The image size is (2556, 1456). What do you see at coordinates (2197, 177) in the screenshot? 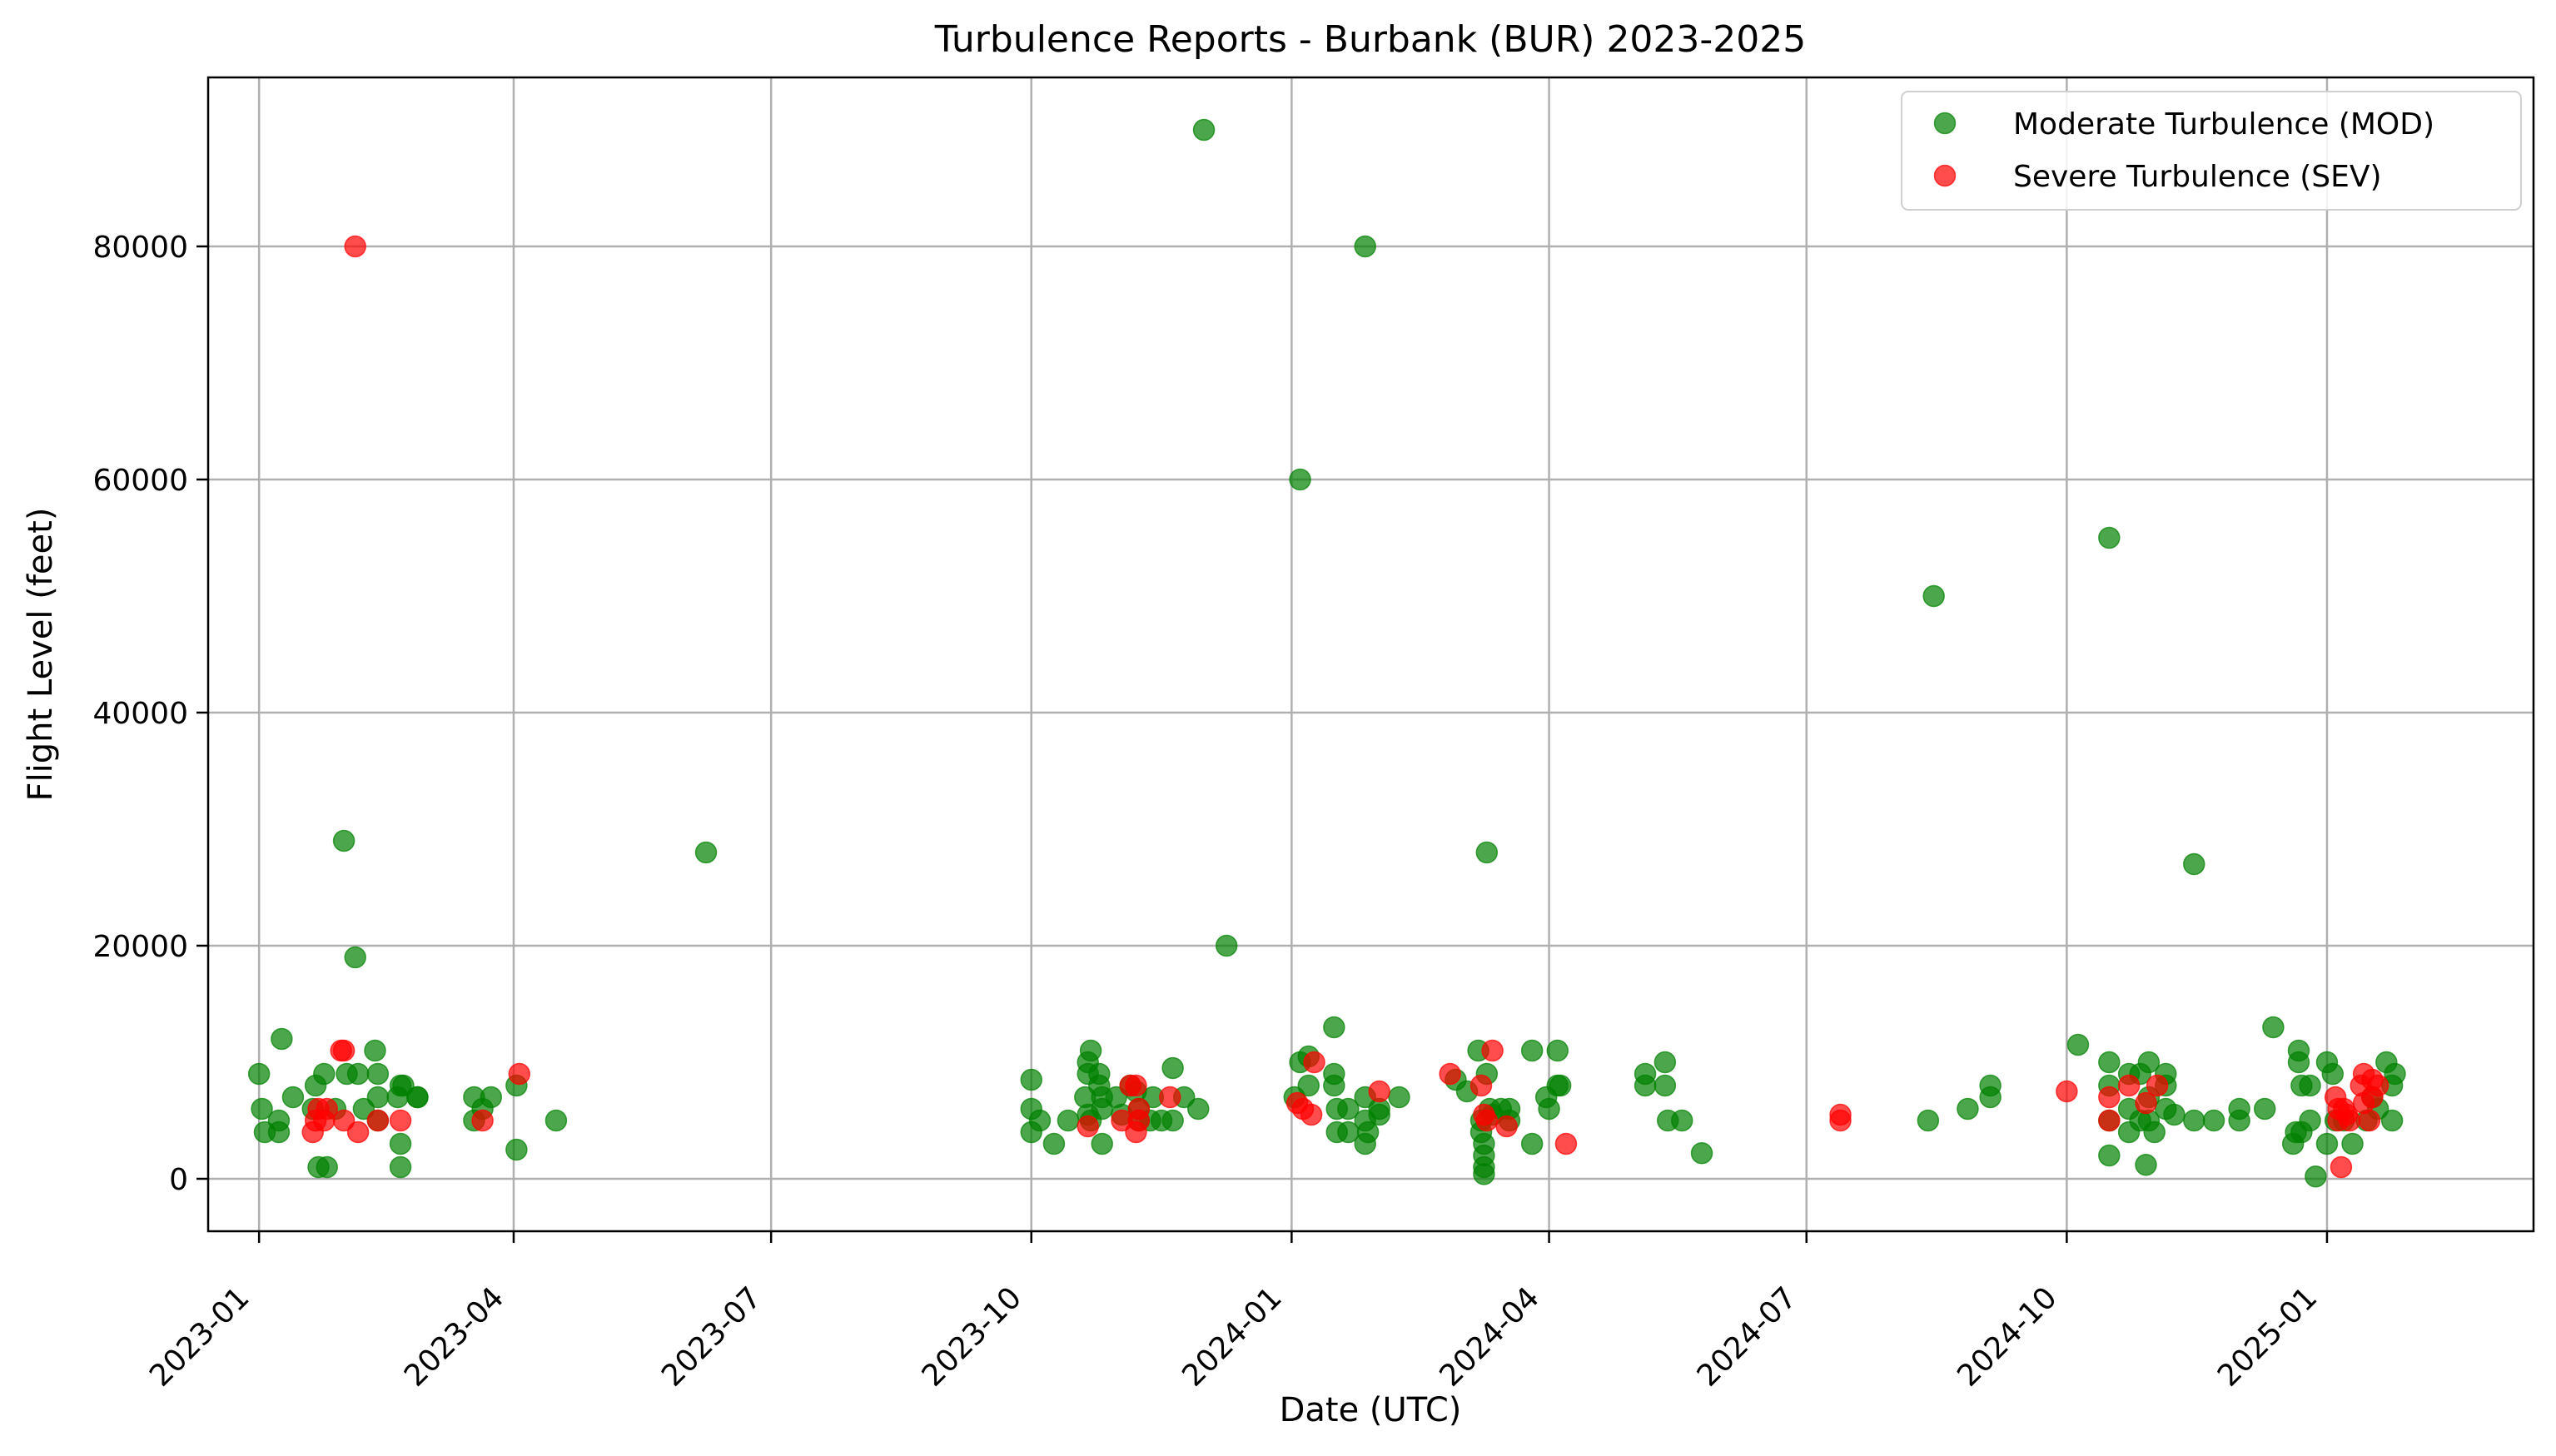
I see `legend-label: Severe Turbulence (SEV)` at bounding box center [2197, 177].